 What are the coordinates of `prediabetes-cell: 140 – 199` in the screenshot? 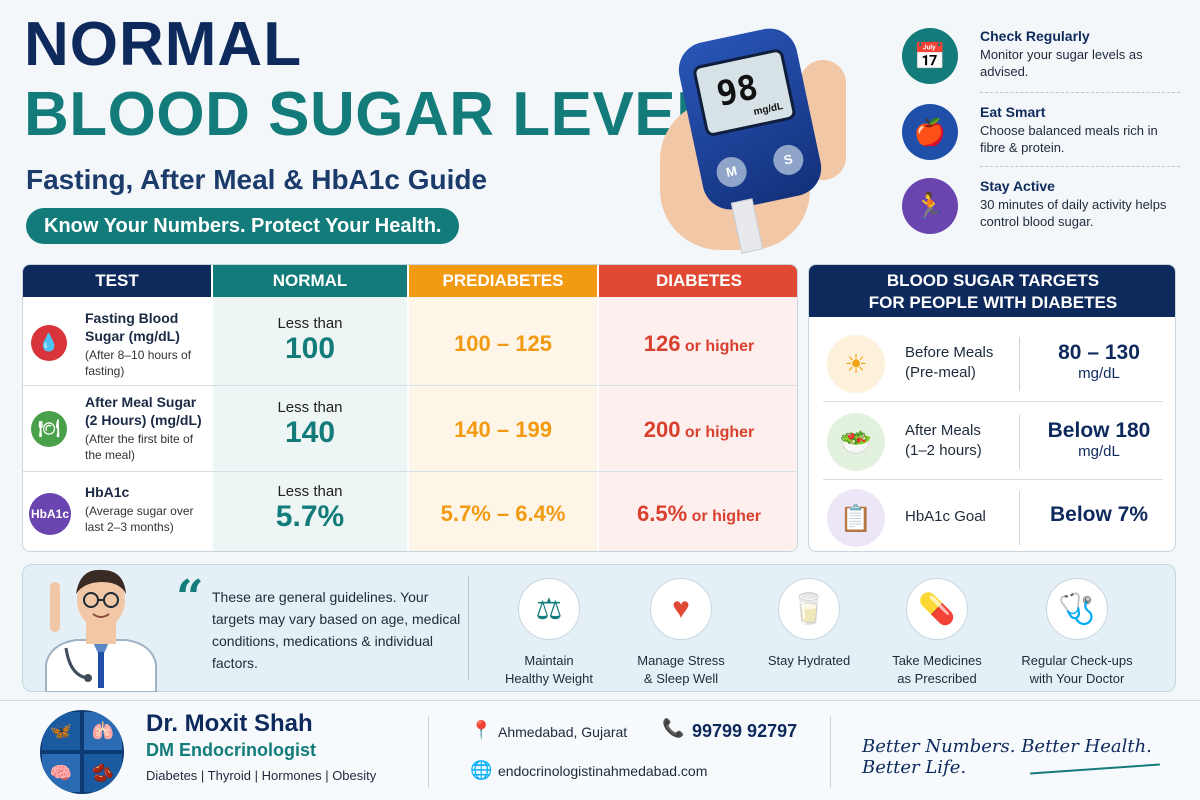 It's located at (503, 429).